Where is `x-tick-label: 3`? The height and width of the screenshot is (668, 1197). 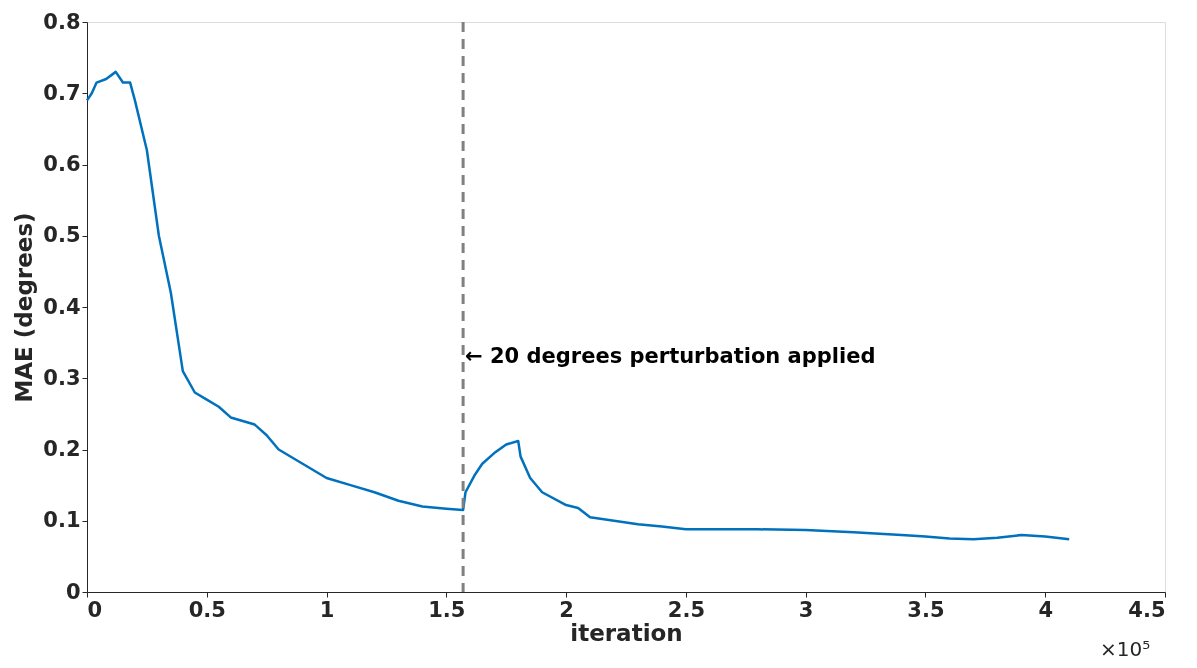
x-tick-label: 3 is located at coordinates (806, 609).